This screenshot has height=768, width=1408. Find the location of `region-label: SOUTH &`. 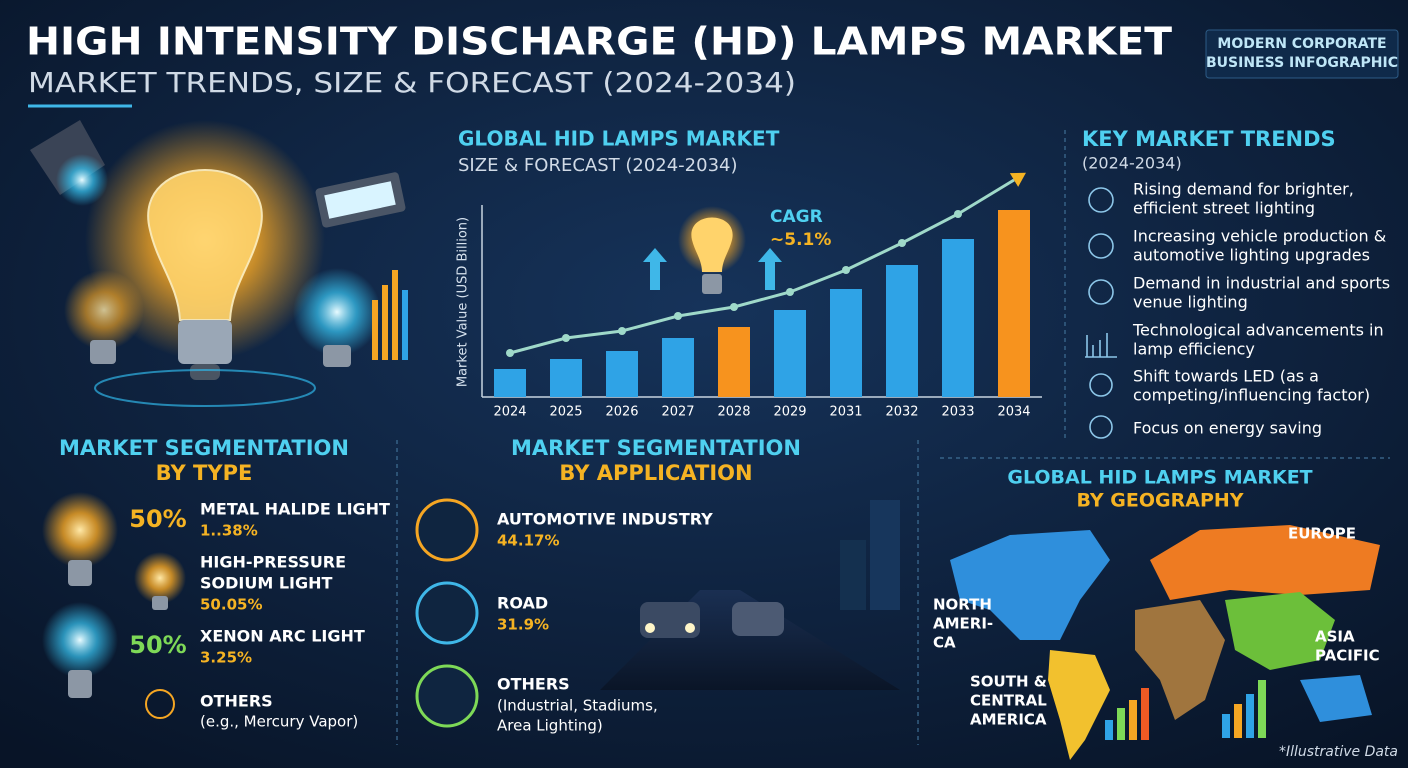

region-label: SOUTH & is located at coordinates (1008, 682).